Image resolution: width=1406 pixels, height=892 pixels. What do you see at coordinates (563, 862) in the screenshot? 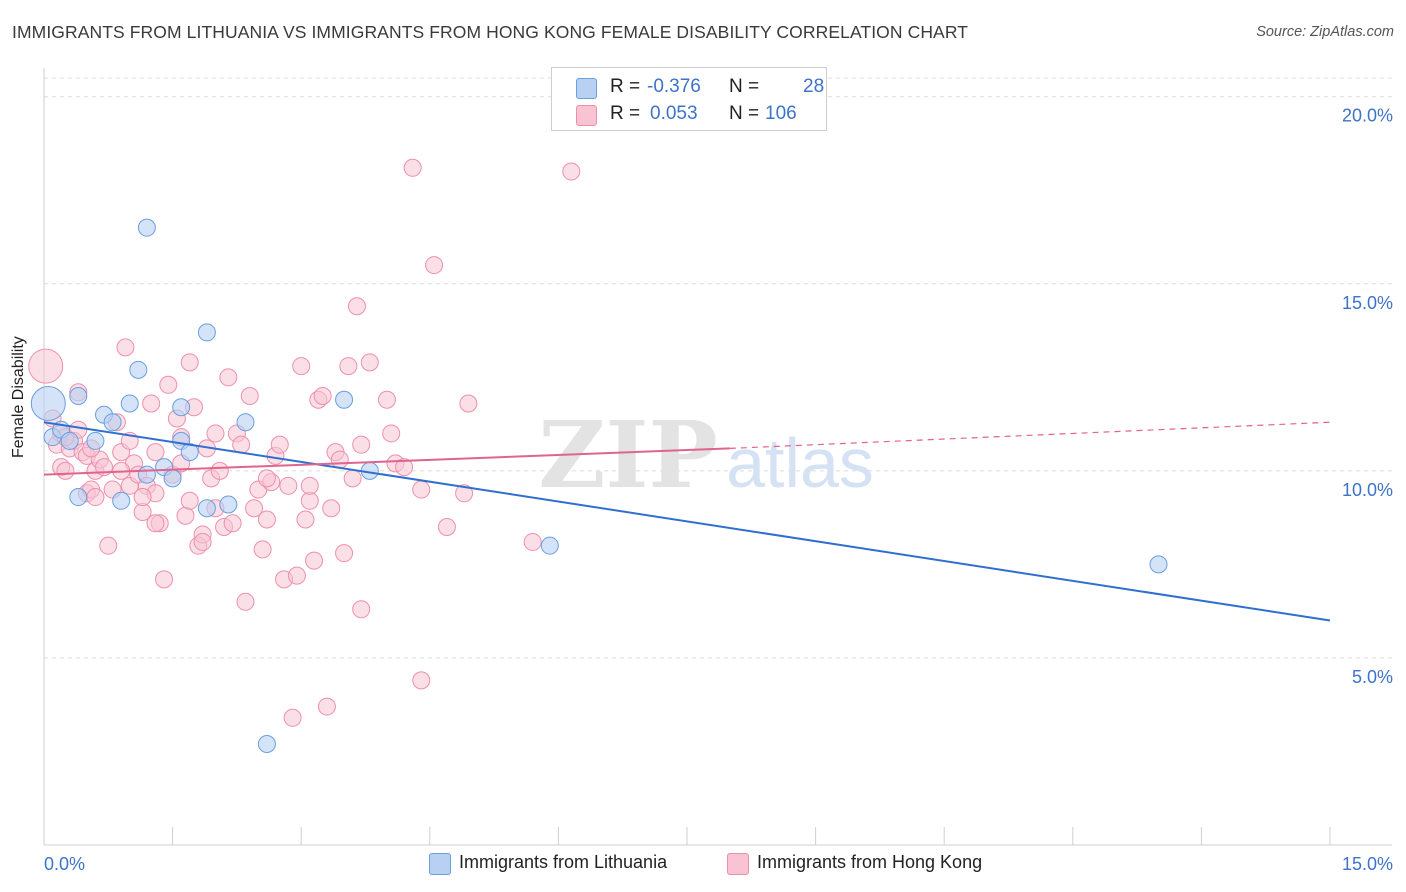
I see `legend-label: Immigrants from Lithuania` at bounding box center [563, 862].